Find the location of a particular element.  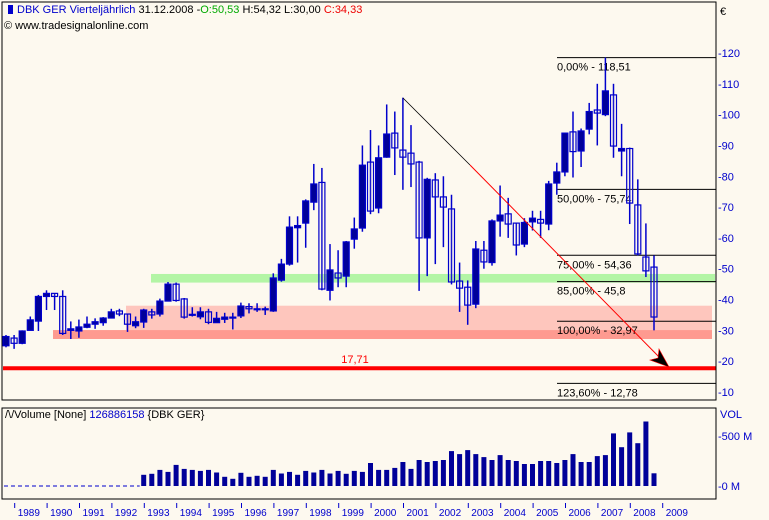

year-label: 2006 is located at coordinates (580, 513).